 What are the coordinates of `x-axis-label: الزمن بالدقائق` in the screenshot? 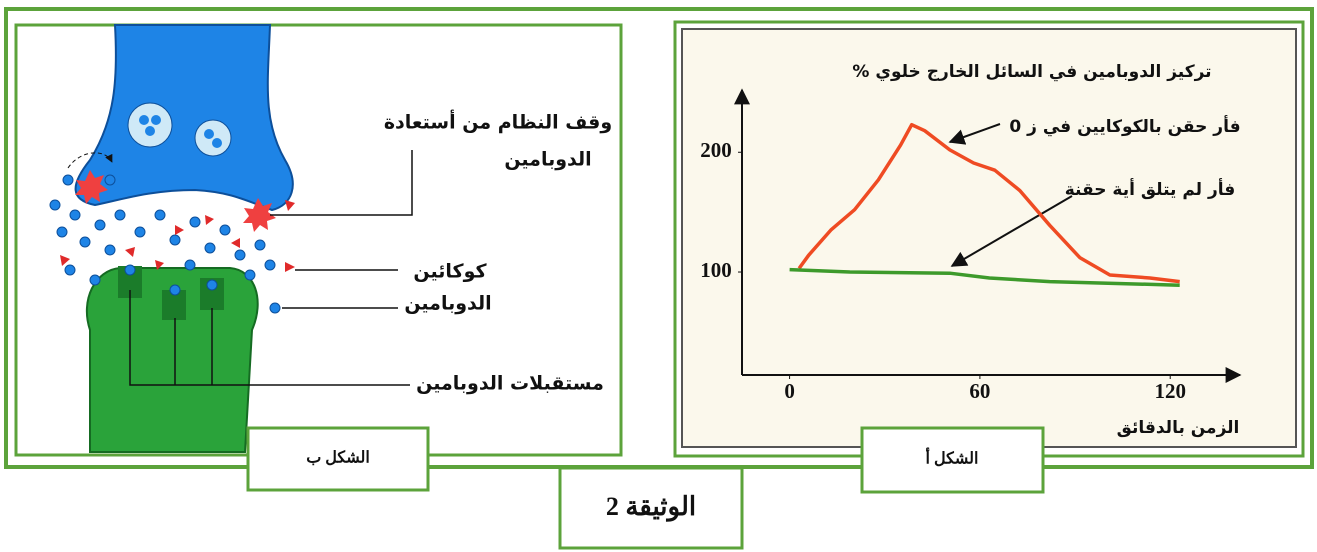 It's located at (1178, 428).